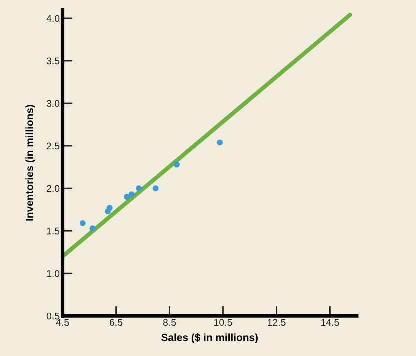  What do you see at coordinates (53, 18) in the screenshot?
I see `y-tick-label: 4.0` at bounding box center [53, 18].